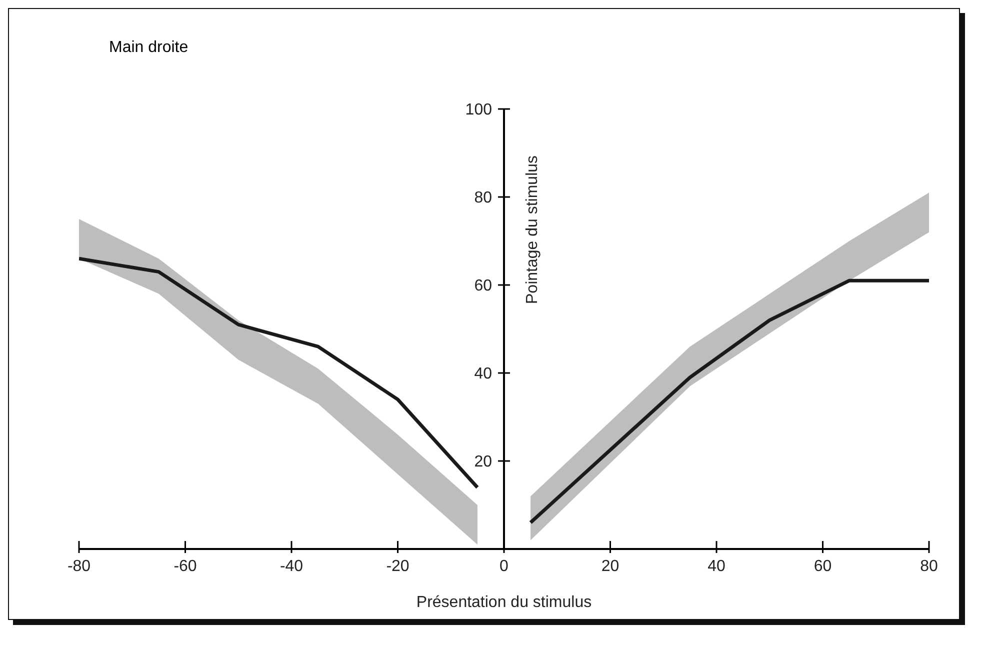 This screenshot has width=985, height=659. Describe the element at coordinates (483, 198) in the screenshot. I see `y-tick-label: 80` at that location.